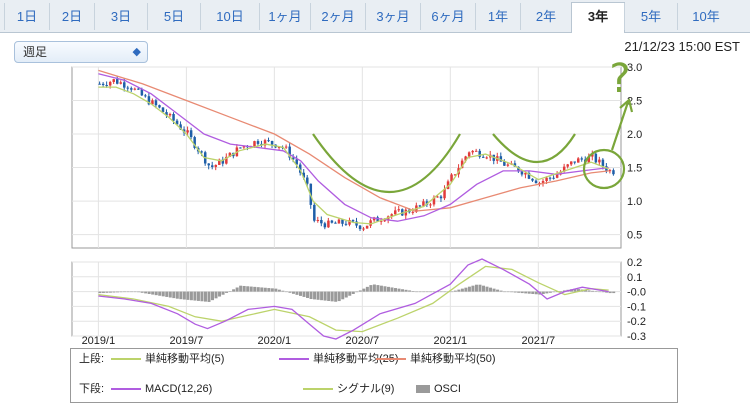 The image size is (750, 403). What do you see at coordinates (167, 359) in the screenshot?
I see `legend-ma5: 単純移動平均(5)` at bounding box center [167, 359].